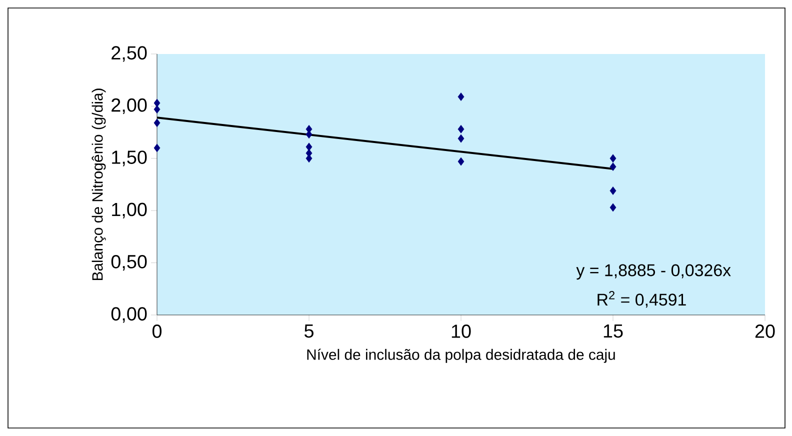 Image resolution: width=792 pixels, height=436 pixels. Describe the element at coordinates (99, 184) in the screenshot. I see `y-axis-title: Balanço de Nitrogênio (g/dia)` at that location.